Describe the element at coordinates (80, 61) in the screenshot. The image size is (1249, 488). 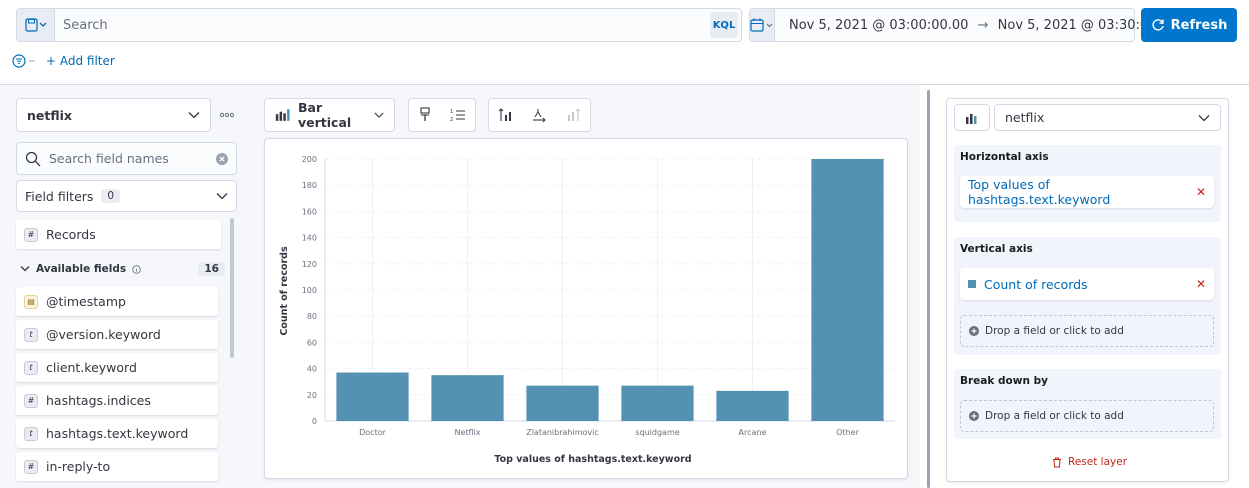
I see `add-filter-link: + Add filter` at that location.